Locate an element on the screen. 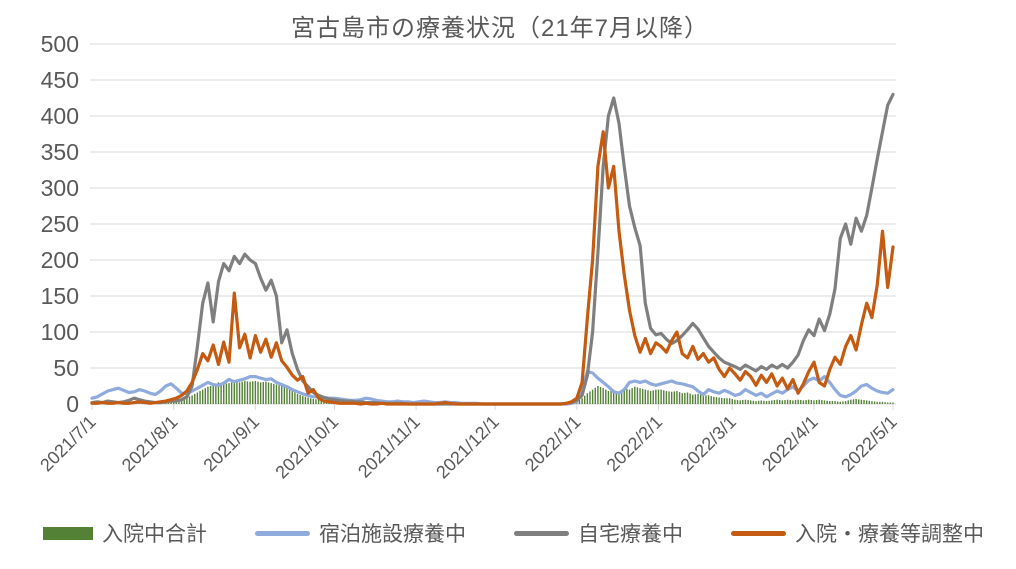 The height and width of the screenshot is (569, 1016). y-axis-tick-label: 350 is located at coordinates (60, 152).